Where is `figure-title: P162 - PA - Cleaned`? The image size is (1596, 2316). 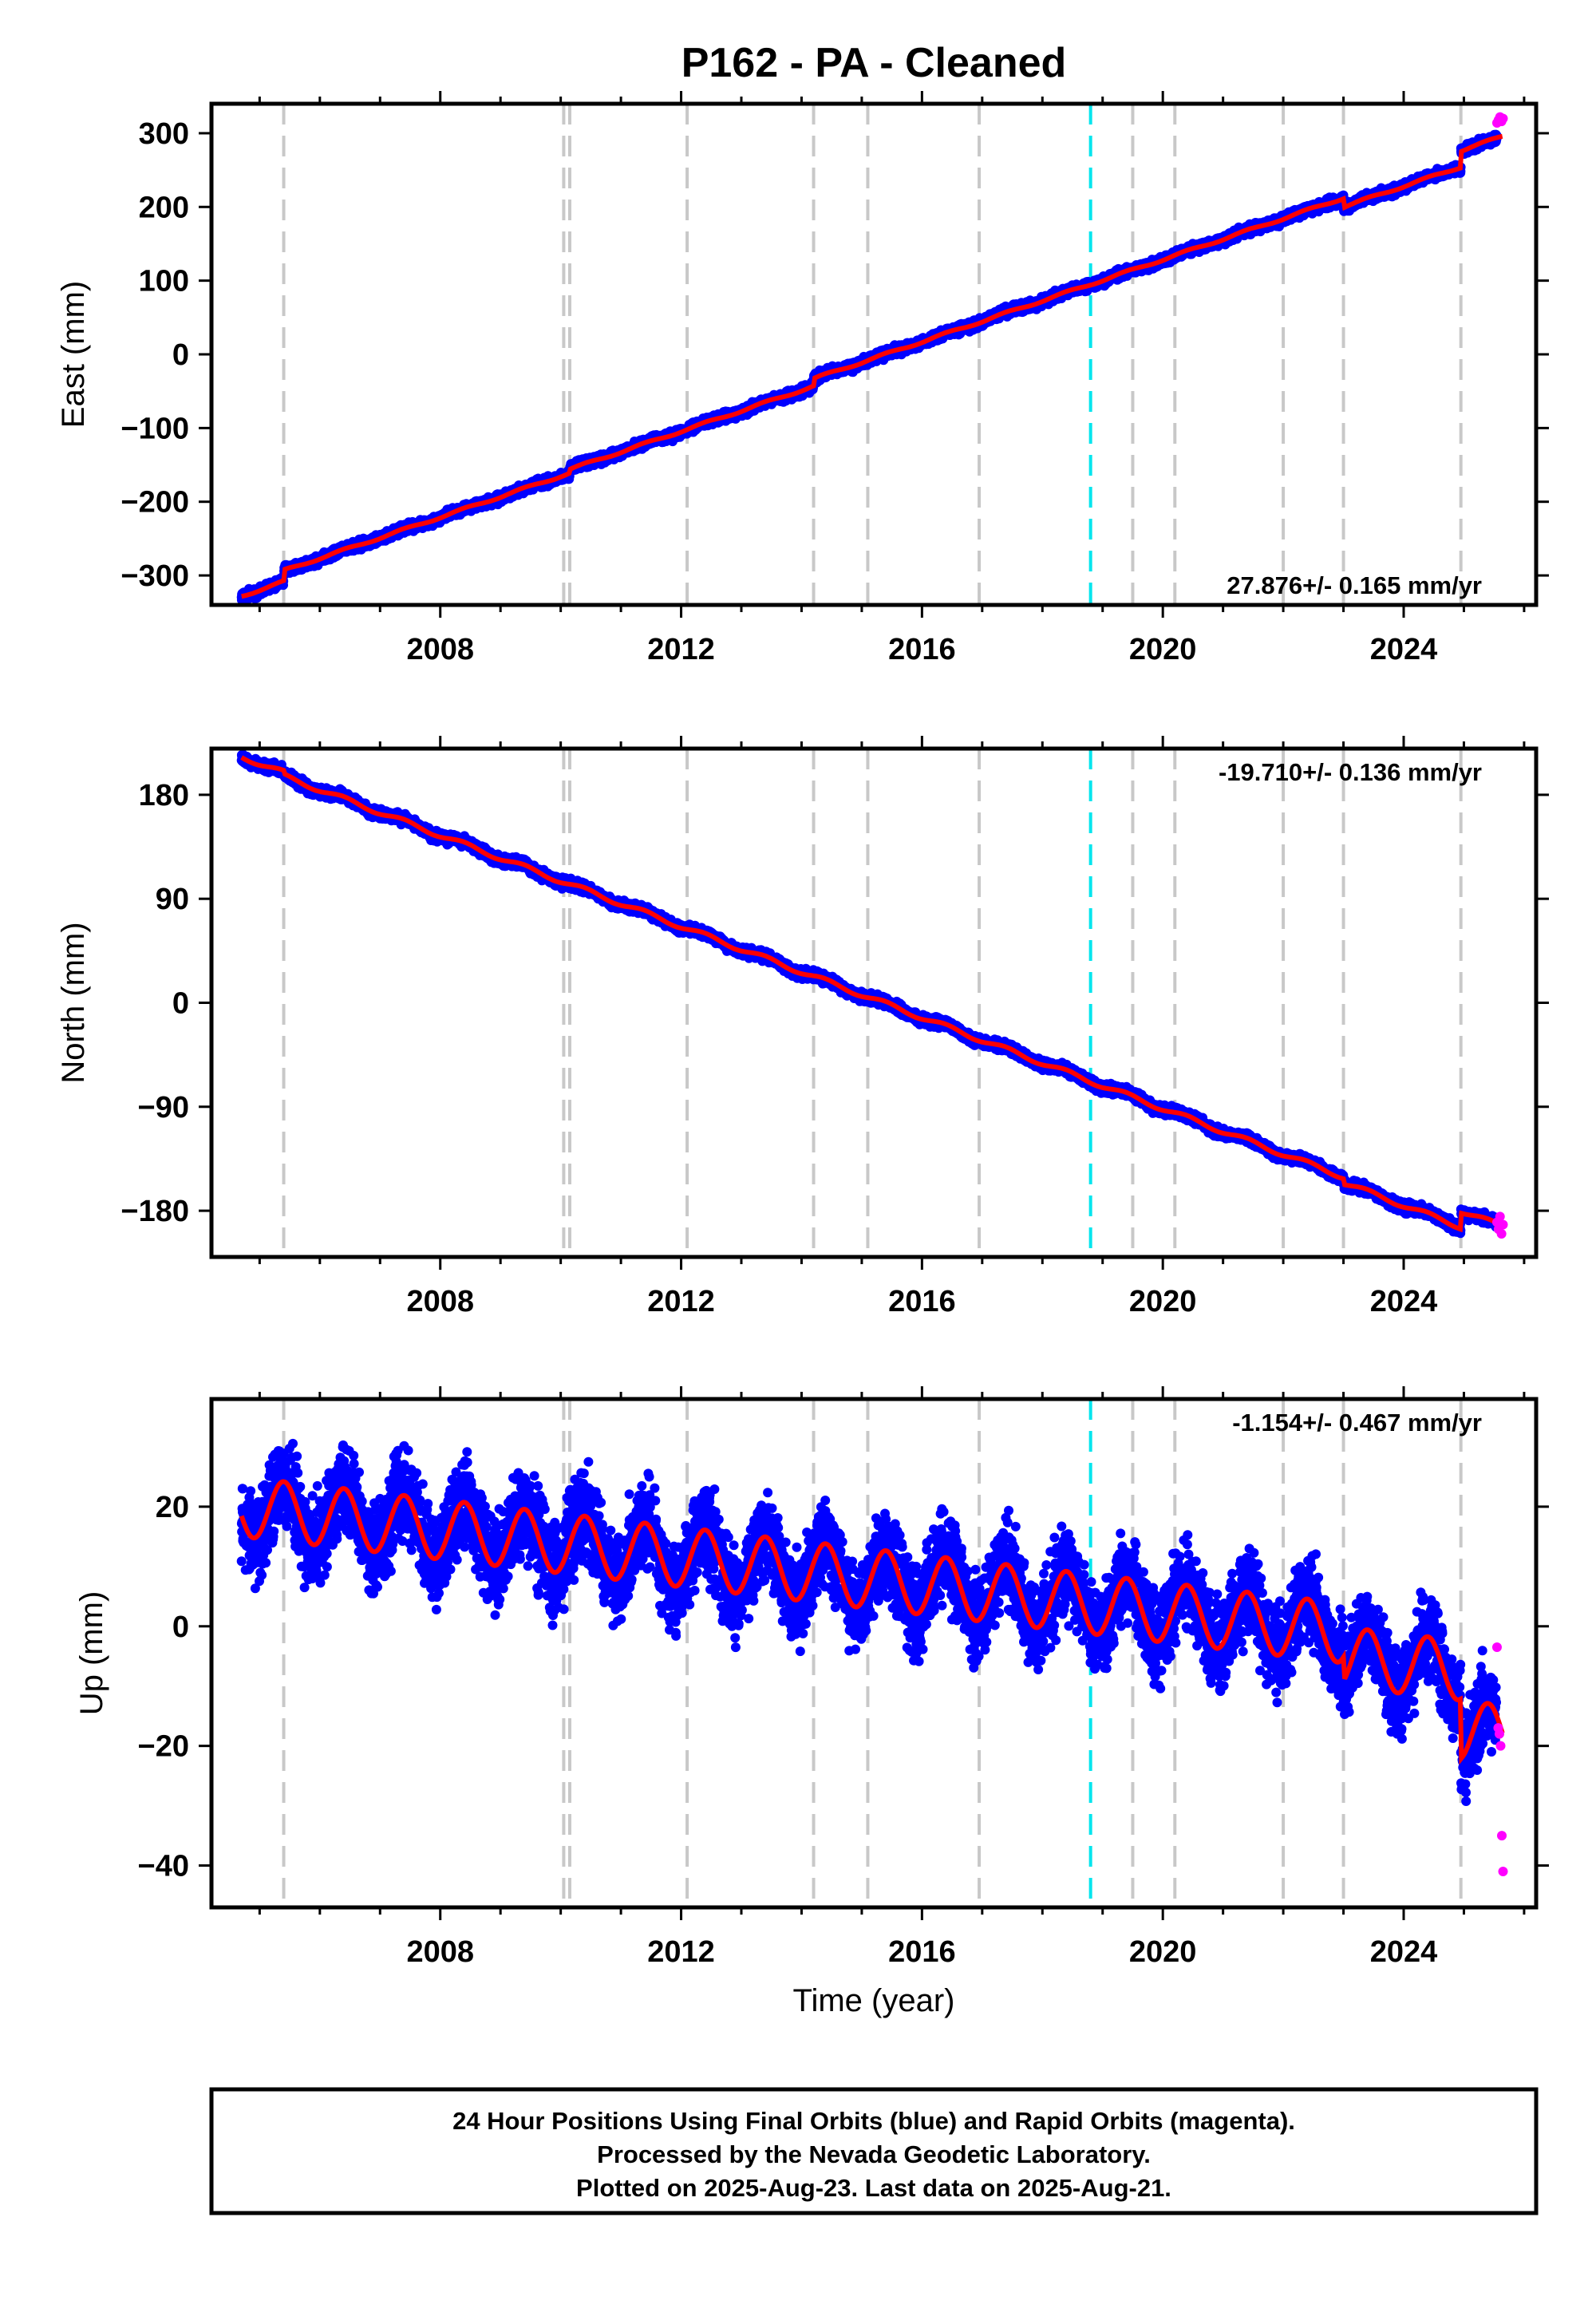 figure-title: P162 - PA - Cleaned is located at coordinates (874, 63).